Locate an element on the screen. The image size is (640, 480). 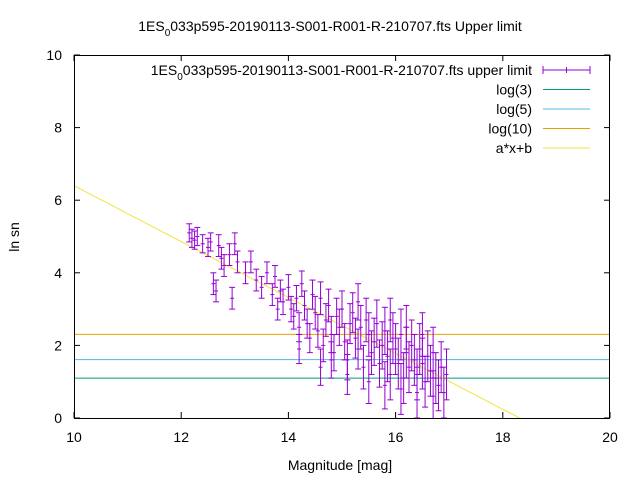
y-axis-label: ln sn is located at coordinates (14, 237).